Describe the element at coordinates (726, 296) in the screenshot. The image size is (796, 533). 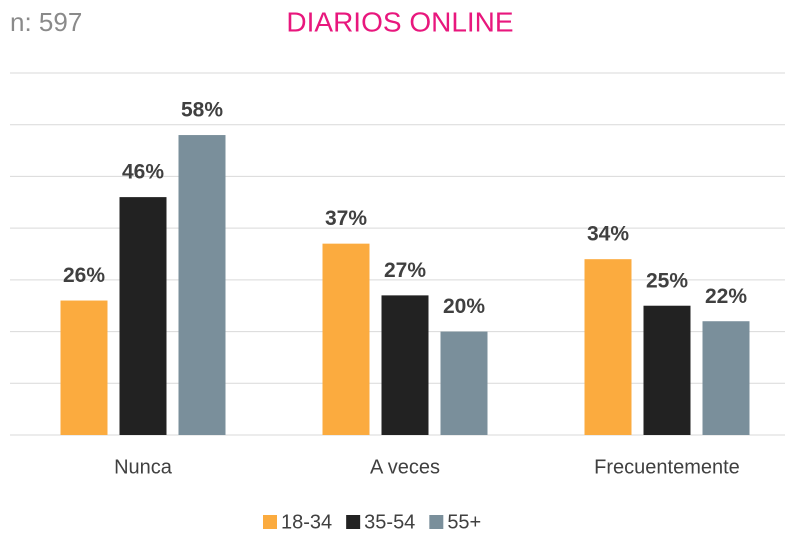
I see `data-label: 22%` at that location.